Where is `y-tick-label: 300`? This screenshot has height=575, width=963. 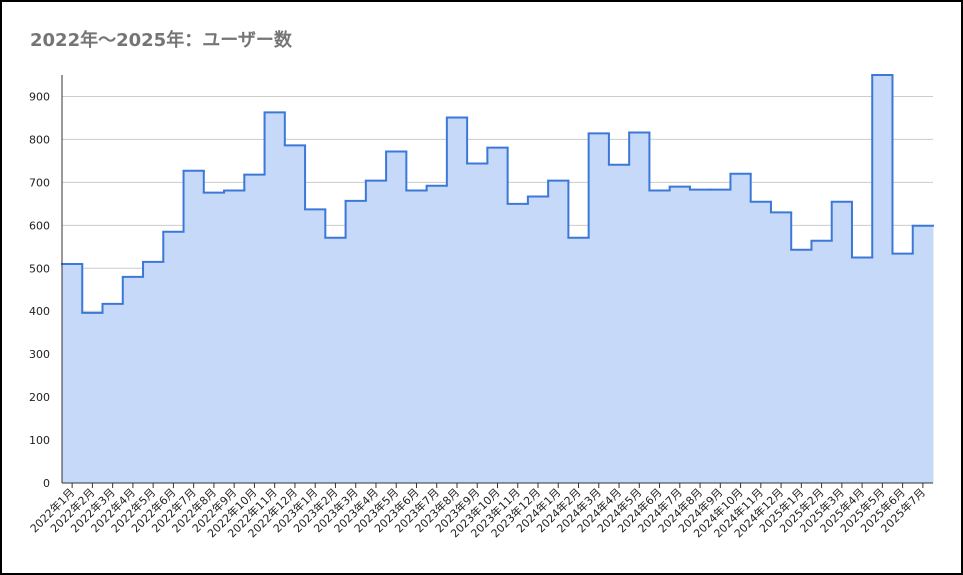
y-tick-label: 300 is located at coordinates (39, 354).